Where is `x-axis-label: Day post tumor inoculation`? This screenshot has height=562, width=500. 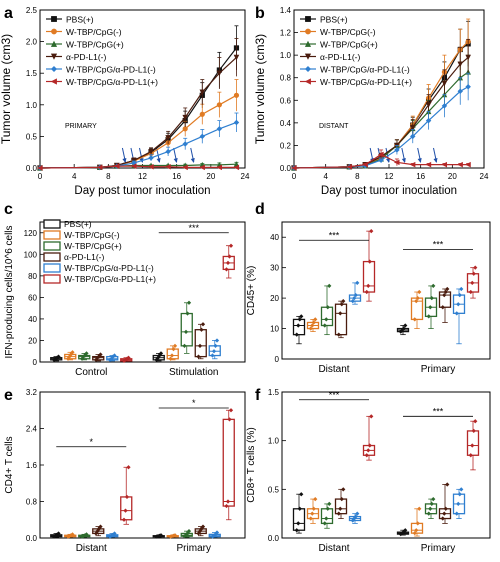
x-axis-label: Day post tumor inoculation is located at coordinates (389, 191).